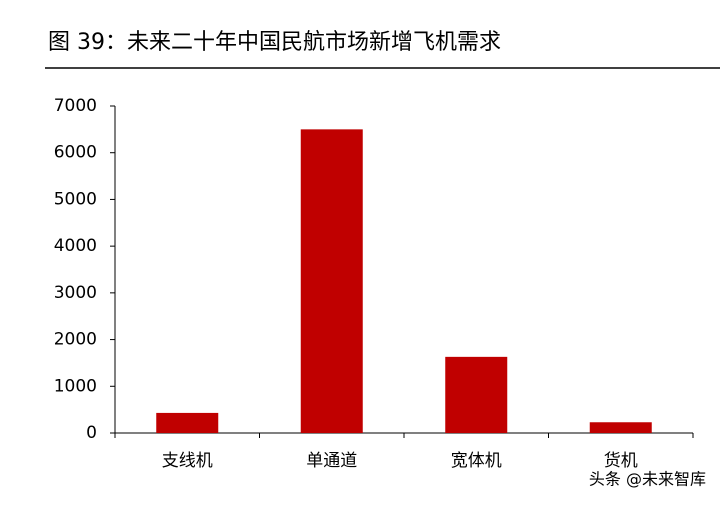 Image resolution: width=720 pixels, height=507 pixels. I want to click on y-tick-label: 3000, so click(75, 293).